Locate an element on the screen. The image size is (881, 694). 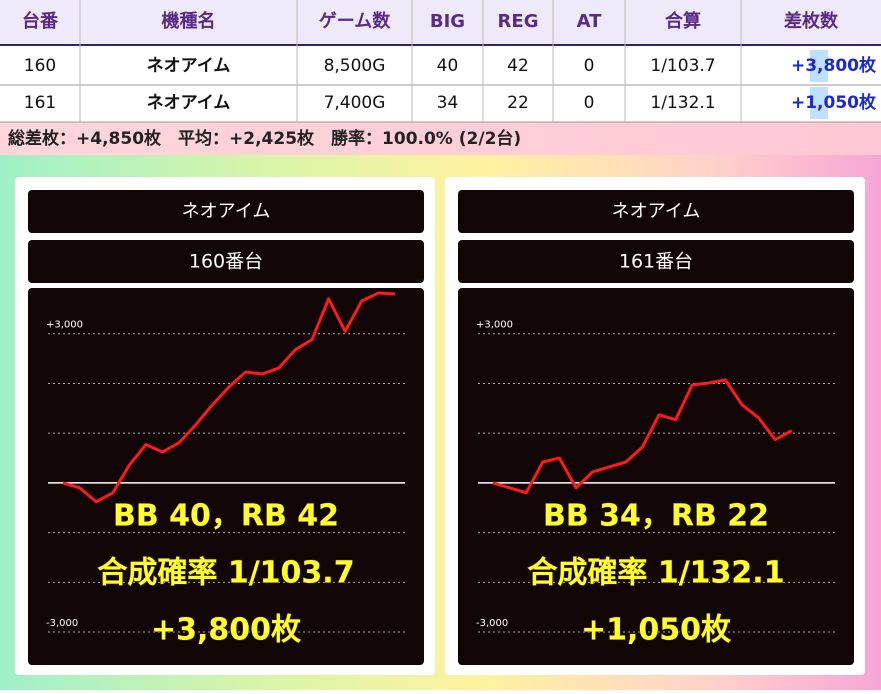
annotation: 合成確率 1/132.1 is located at coordinates (655, 573).